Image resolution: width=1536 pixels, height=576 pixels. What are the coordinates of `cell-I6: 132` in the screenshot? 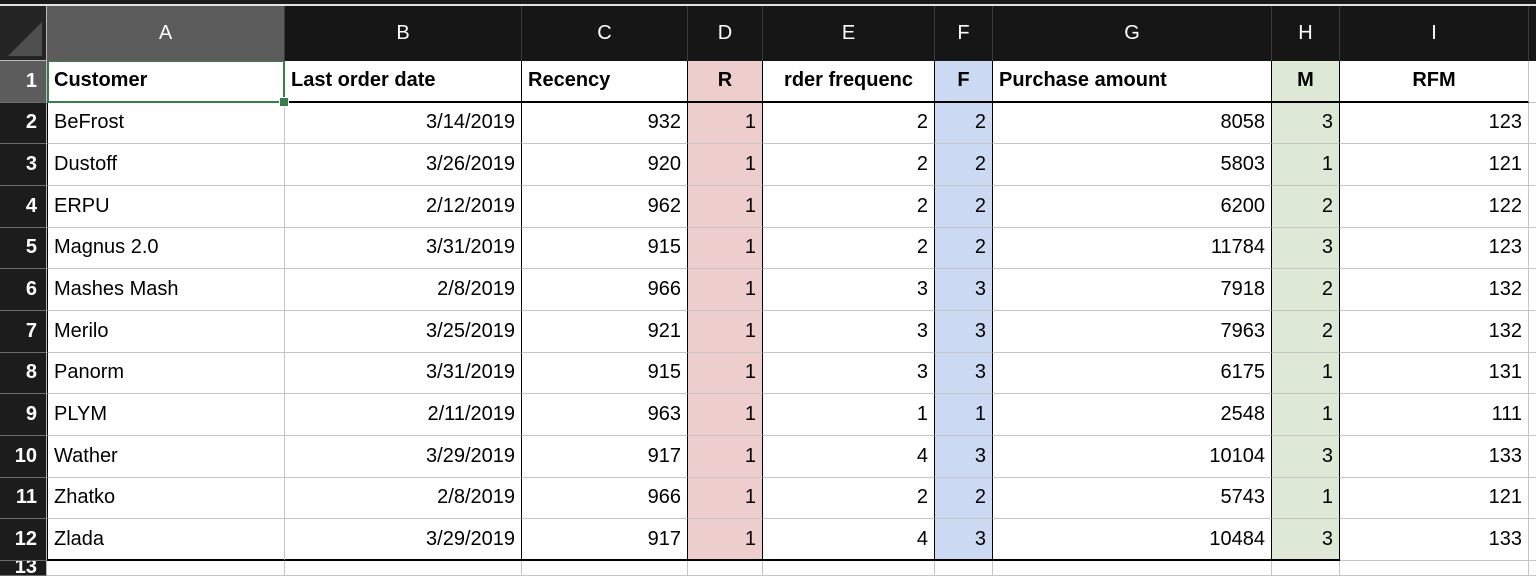 It's located at (1434, 290).